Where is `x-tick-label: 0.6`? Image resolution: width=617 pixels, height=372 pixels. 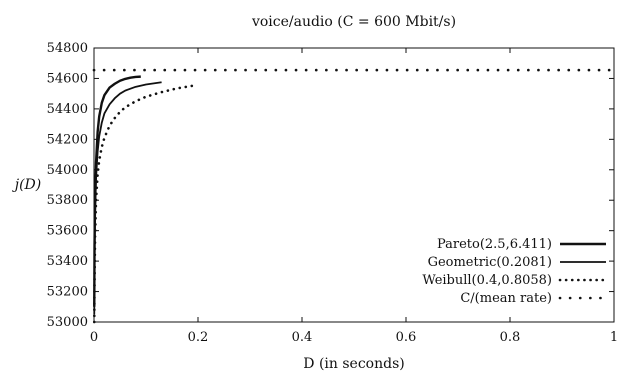
x-tick-label: 0.6 is located at coordinates (406, 337).